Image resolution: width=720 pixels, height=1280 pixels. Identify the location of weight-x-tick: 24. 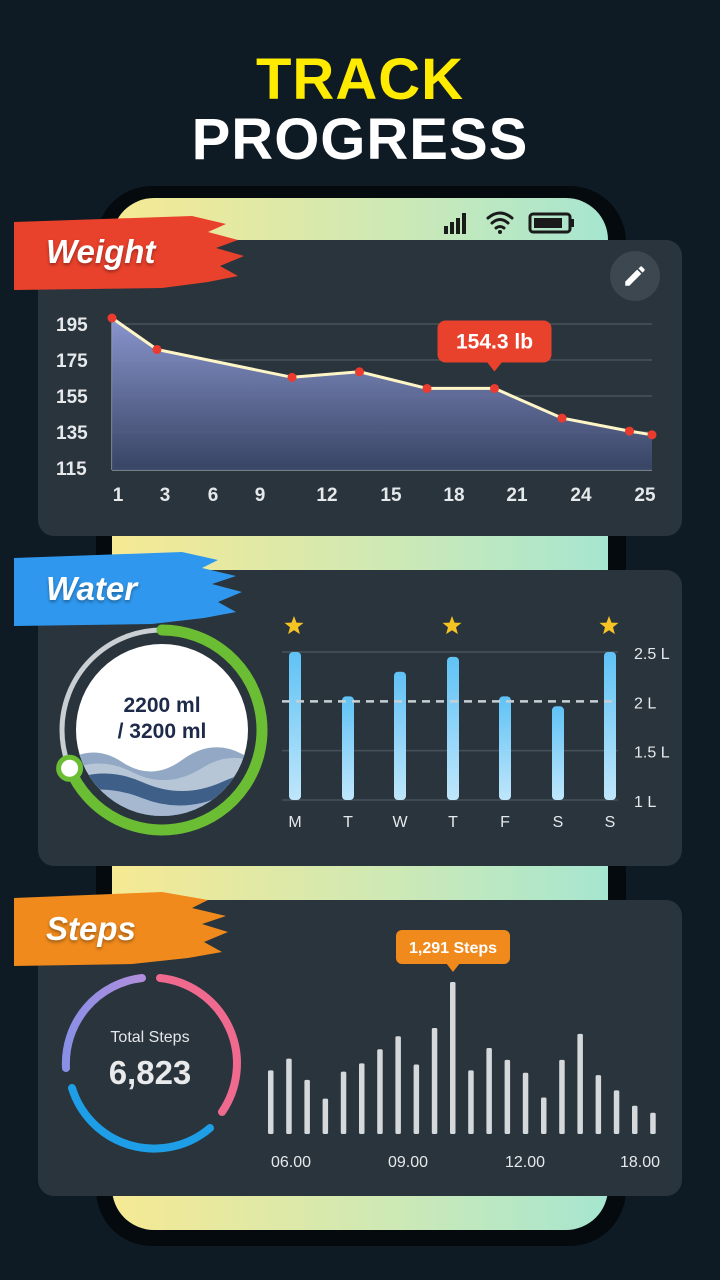
(581, 495).